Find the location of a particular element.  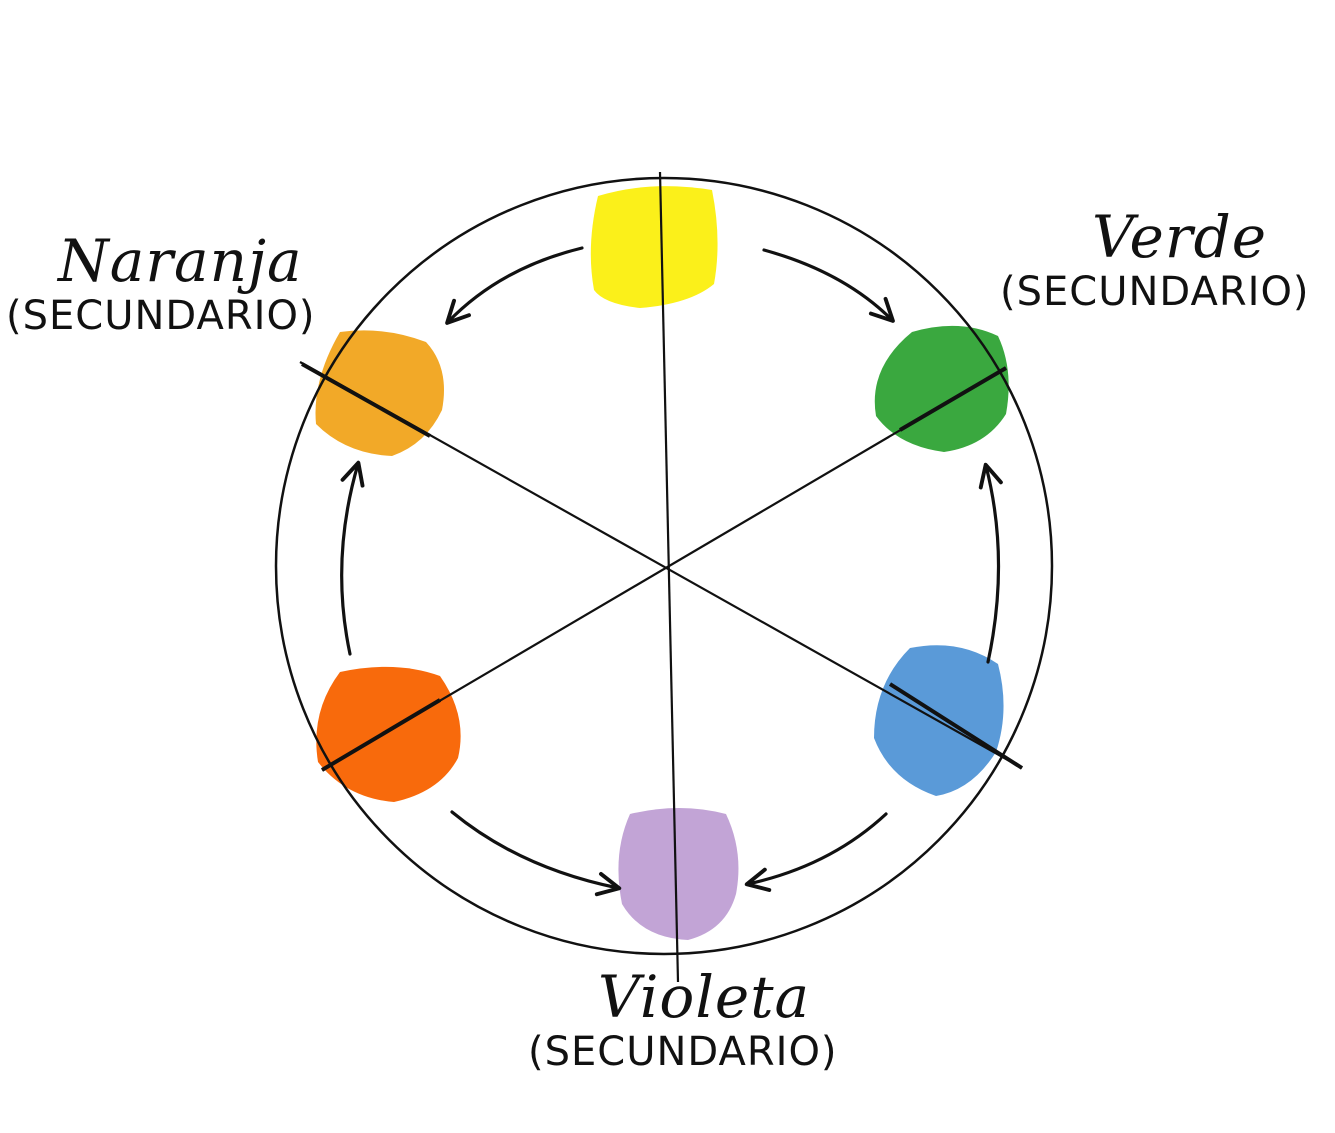

orange-swatch-stroke is located at coordinates (366, 400).